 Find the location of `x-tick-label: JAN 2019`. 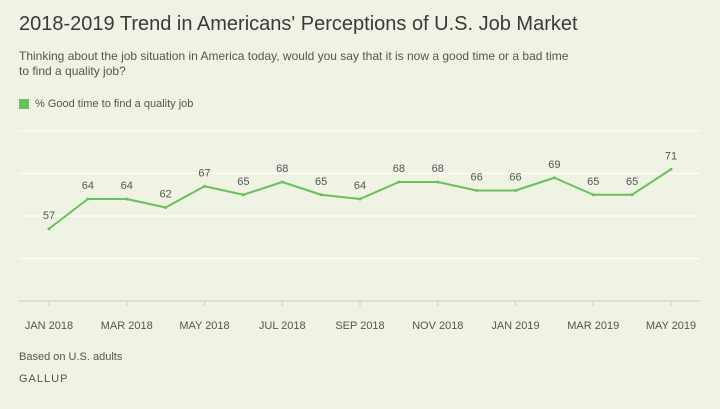

x-tick-label: JAN 2019 is located at coordinates (515, 326).